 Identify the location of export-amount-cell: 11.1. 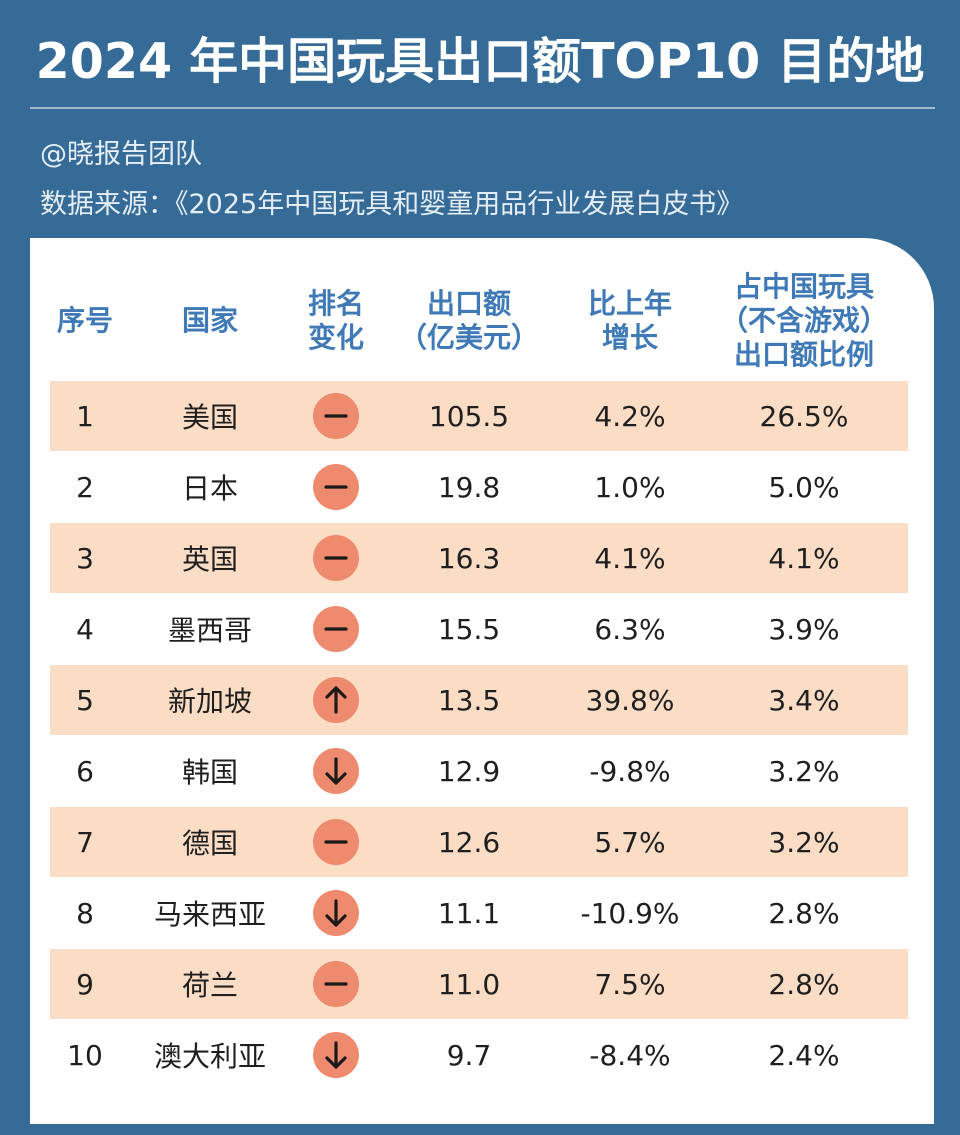
(469, 913).